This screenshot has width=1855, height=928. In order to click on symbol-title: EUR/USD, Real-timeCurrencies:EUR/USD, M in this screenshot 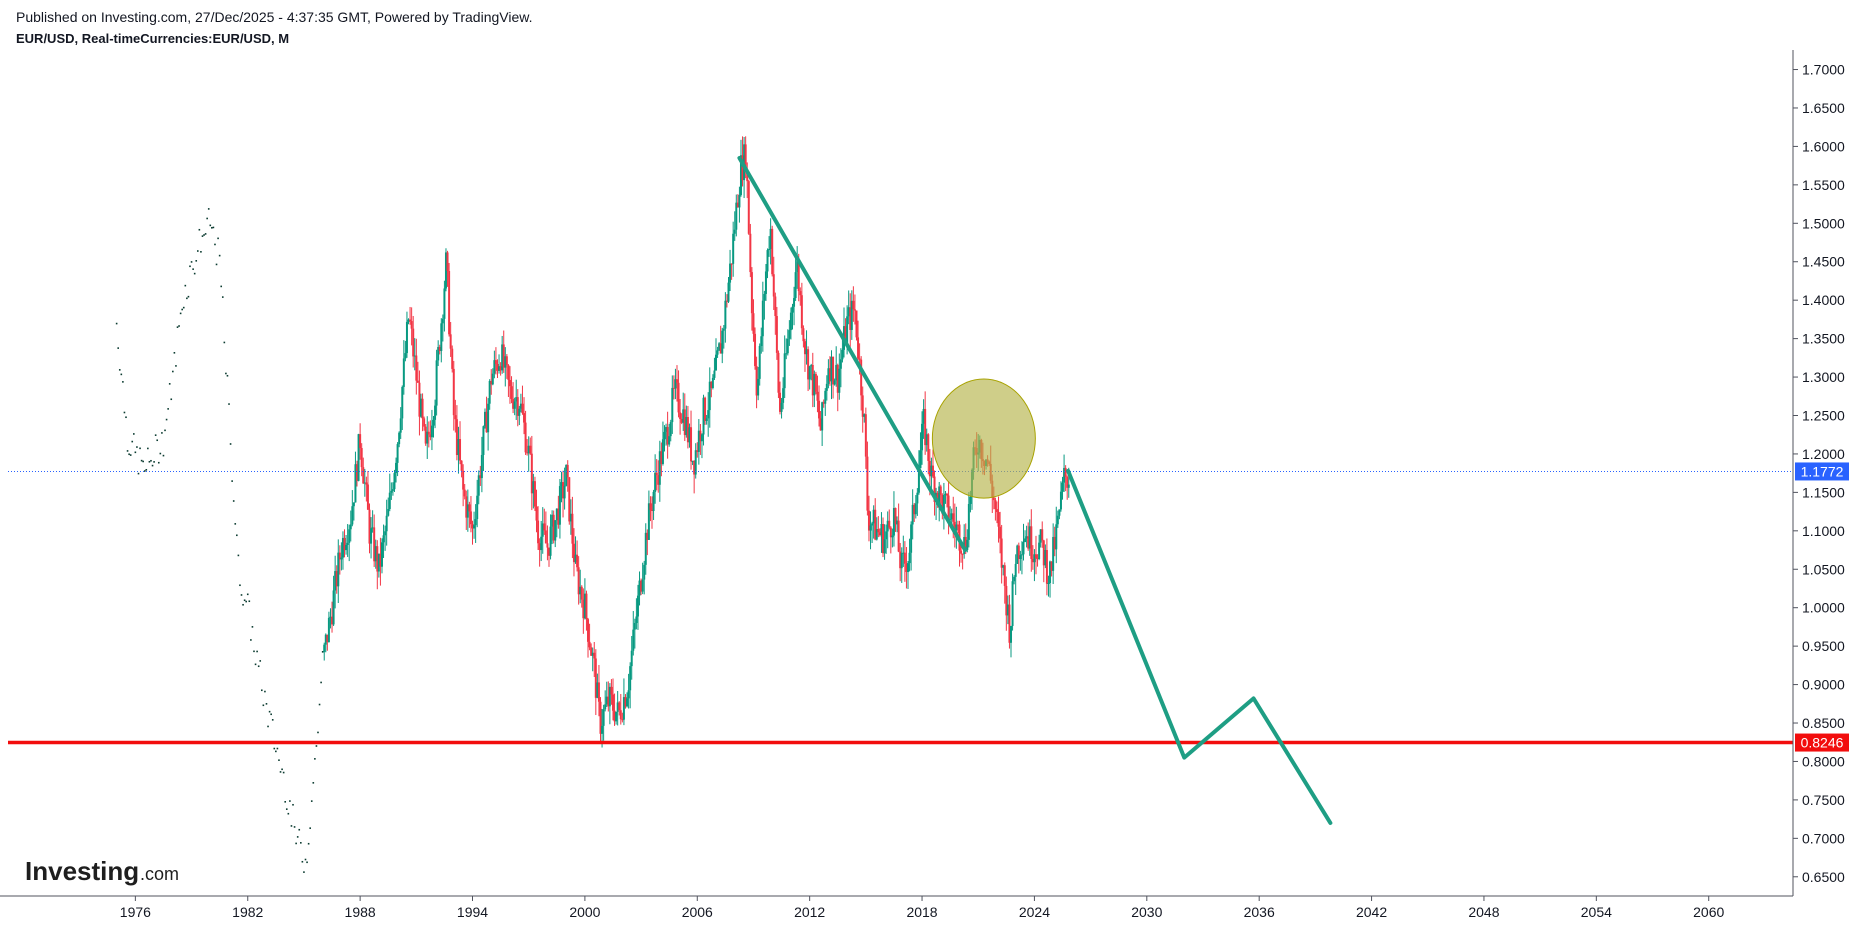, I will do `click(153, 38)`.